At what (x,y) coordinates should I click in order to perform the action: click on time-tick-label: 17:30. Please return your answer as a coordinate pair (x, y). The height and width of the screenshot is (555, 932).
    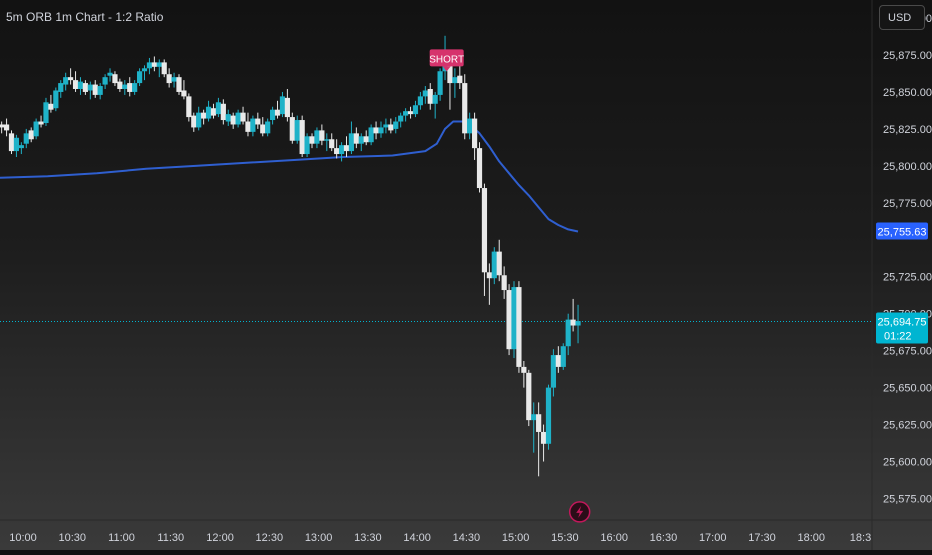
    Looking at the image, I should click on (762, 538).